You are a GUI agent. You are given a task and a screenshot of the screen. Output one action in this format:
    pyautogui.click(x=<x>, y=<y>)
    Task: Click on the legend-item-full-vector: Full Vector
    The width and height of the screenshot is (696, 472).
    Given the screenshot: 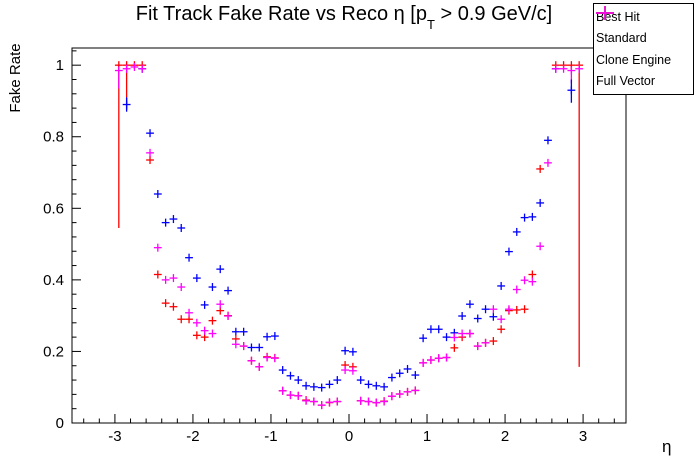 What is the action you would take?
    pyautogui.click(x=643, y=49)
    